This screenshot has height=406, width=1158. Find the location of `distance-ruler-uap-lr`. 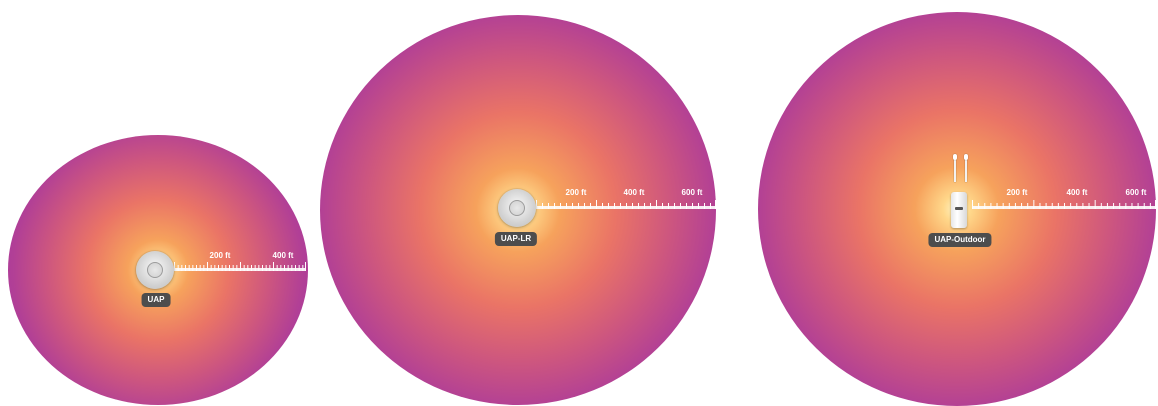

distance-ruler-uap-lr is located at coordinates (626, 204).